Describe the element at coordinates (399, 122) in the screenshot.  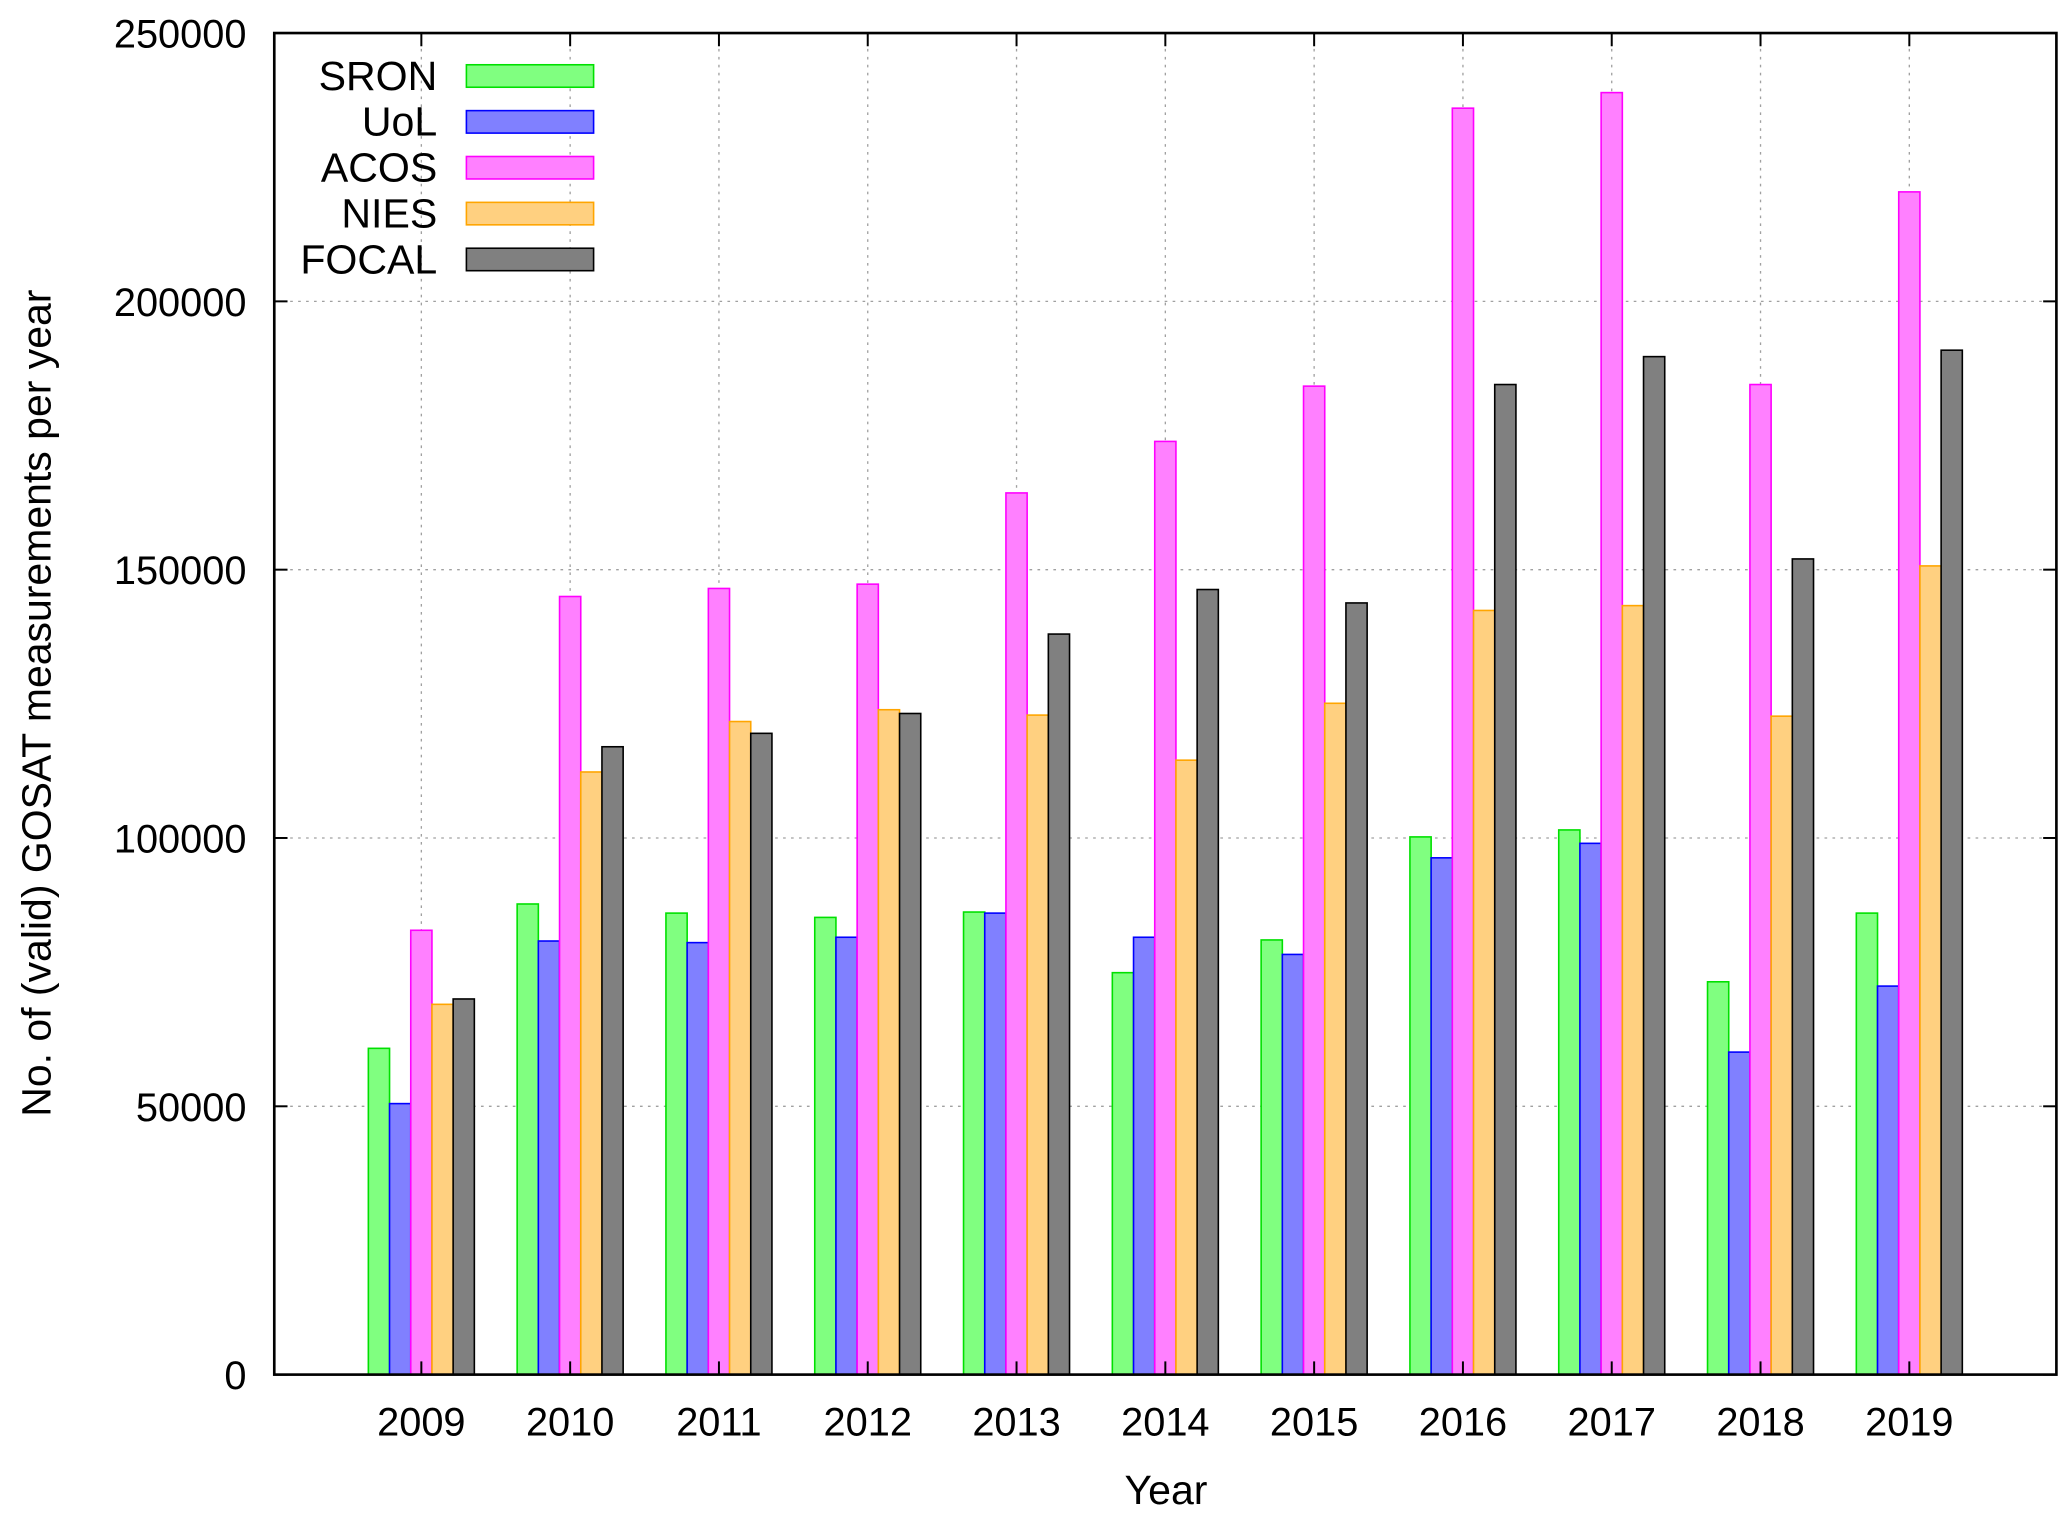
I see `legend-label-uol: UoL` at that location.